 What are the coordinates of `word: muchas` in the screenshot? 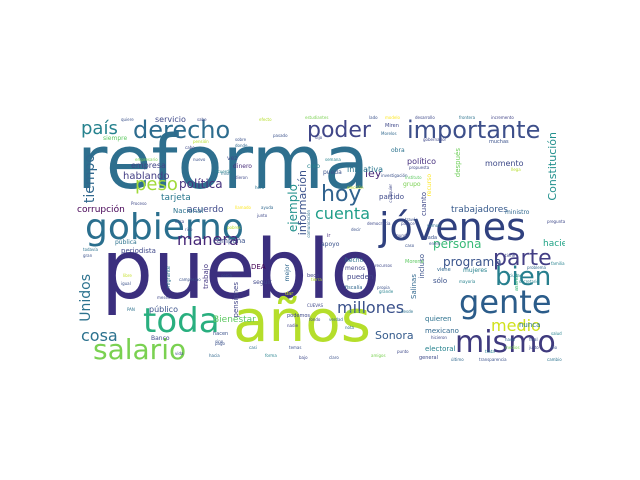 It's located at (499, 142).